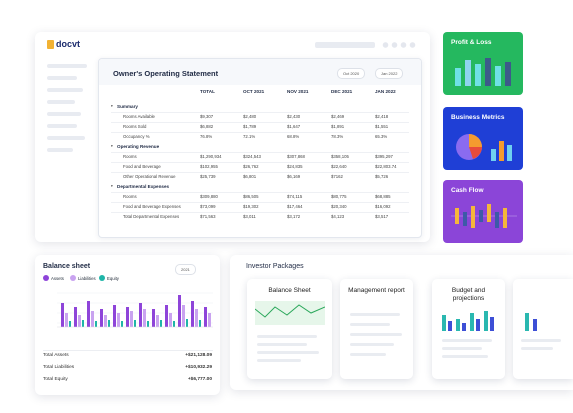 This screenshot has width=573, height=413. Describe the element at coordinates (337, 136) in the screenshot. I see `cell: 78.3%` at that location.